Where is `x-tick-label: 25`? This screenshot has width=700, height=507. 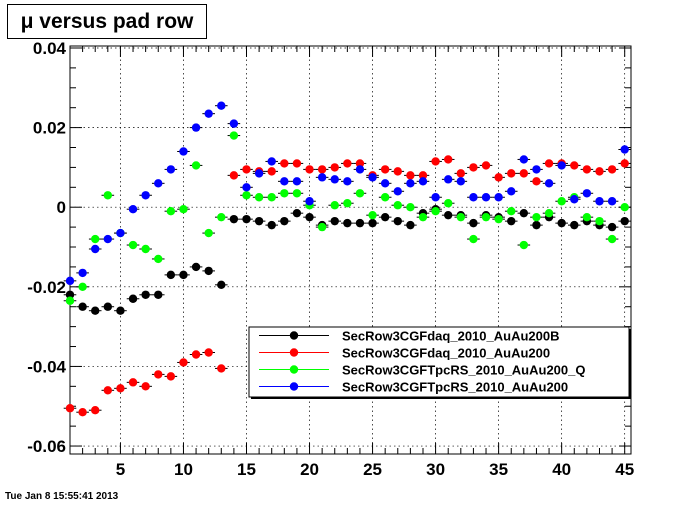 x-tick-label: 25 is located at coordinates (372, 469).